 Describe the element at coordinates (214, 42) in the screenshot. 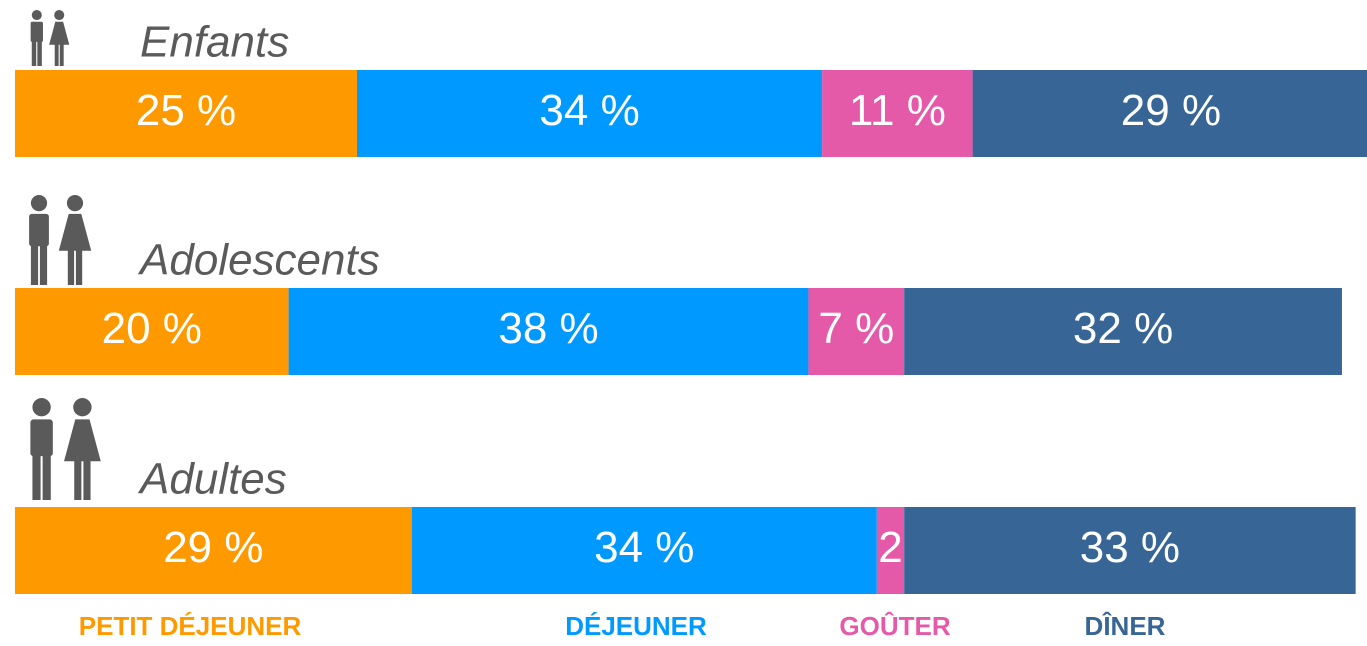

I see `category-label: Enfants` at that location.